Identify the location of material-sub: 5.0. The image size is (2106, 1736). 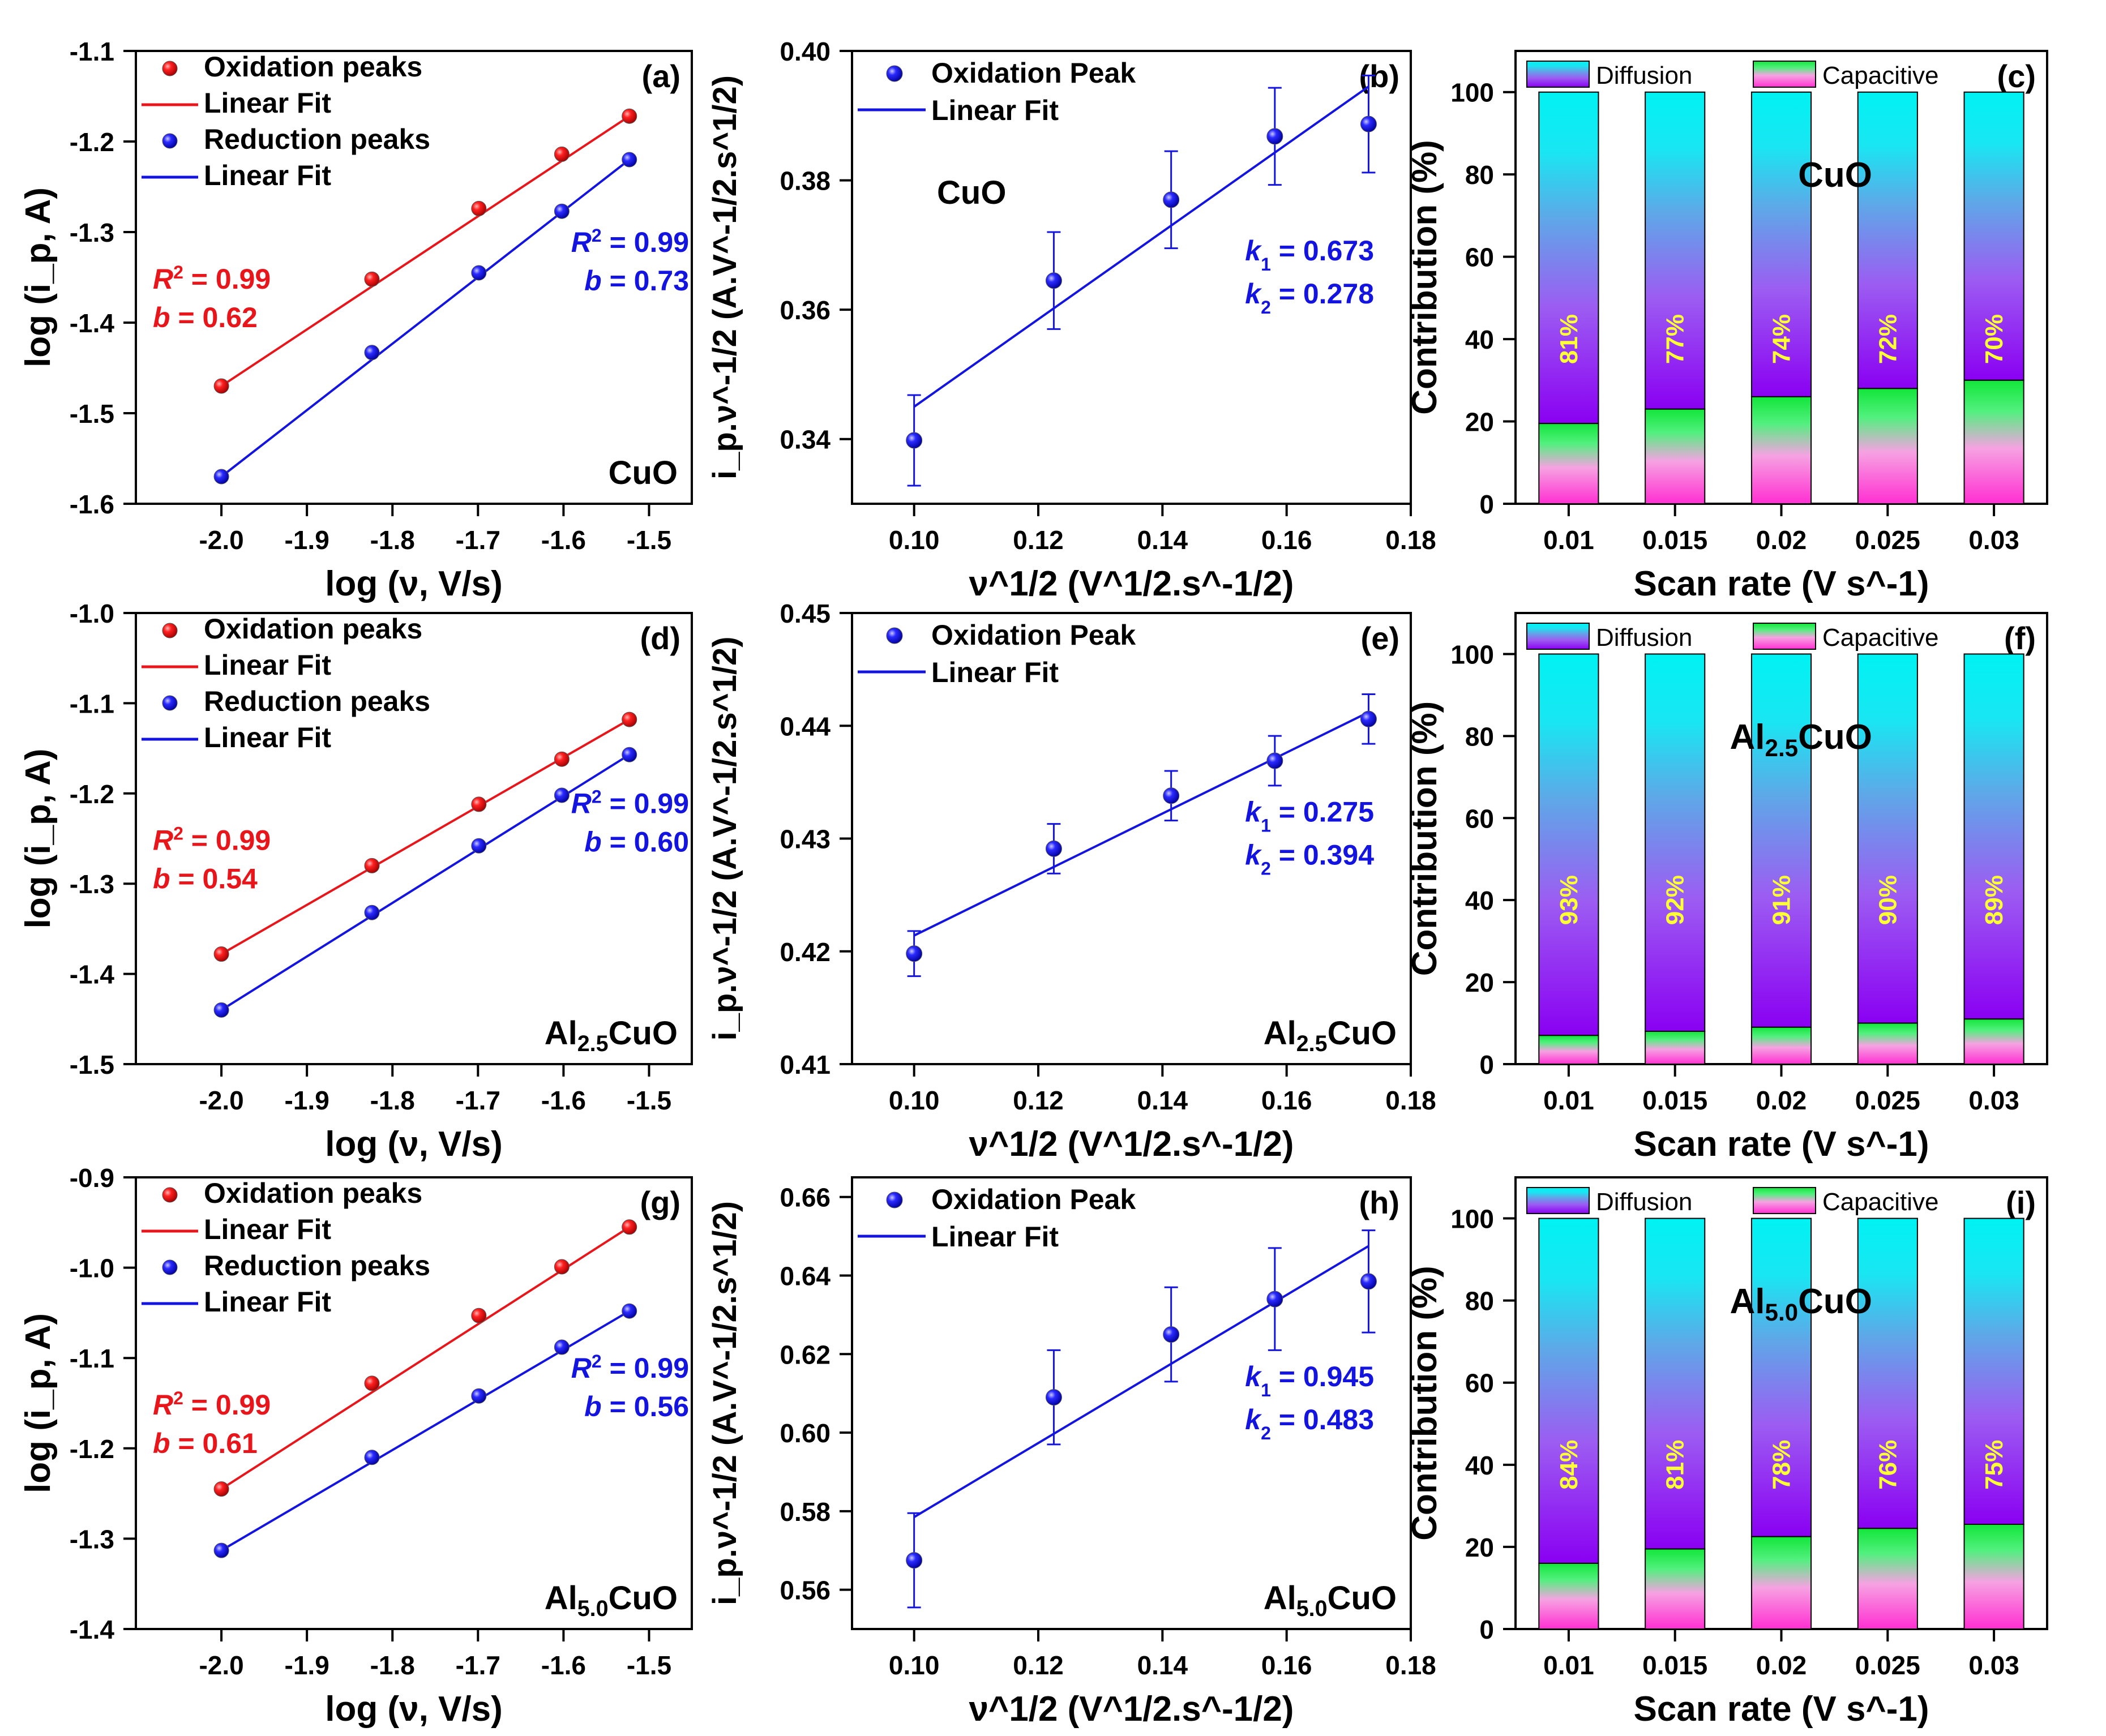
(1782, 1312).